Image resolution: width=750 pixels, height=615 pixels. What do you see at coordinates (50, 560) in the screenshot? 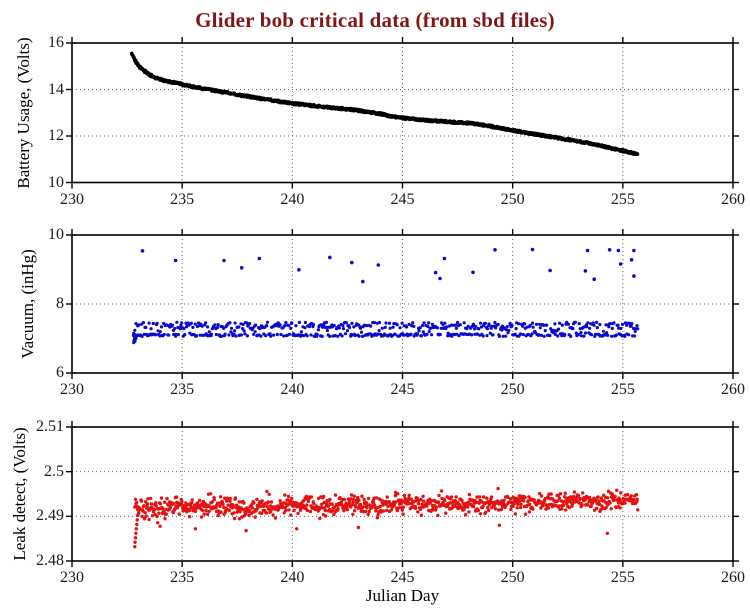
I see `y-tick-label: 2.48` at bounding box center [50, 560].